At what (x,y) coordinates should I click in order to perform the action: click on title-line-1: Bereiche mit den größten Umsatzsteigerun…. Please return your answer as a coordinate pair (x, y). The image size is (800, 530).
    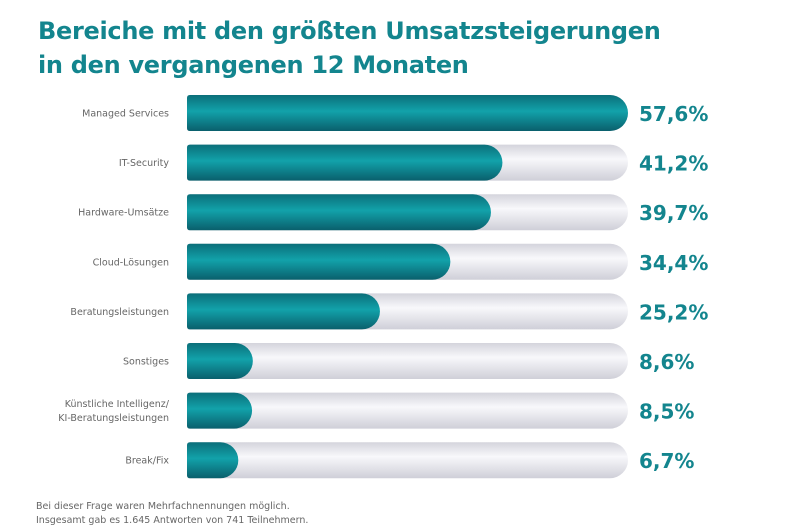
    Looking at the image, I should click on (349, 31).